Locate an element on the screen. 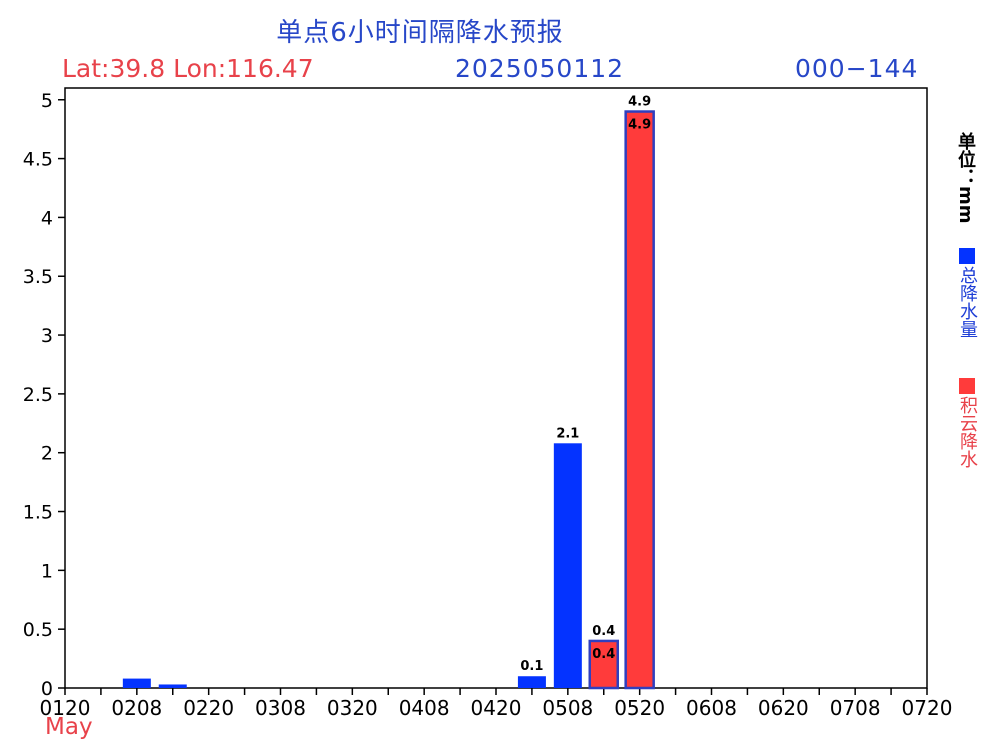 The image size is (1000, 750). x-tick-label: 0320 is located at coordinates (352, 708).